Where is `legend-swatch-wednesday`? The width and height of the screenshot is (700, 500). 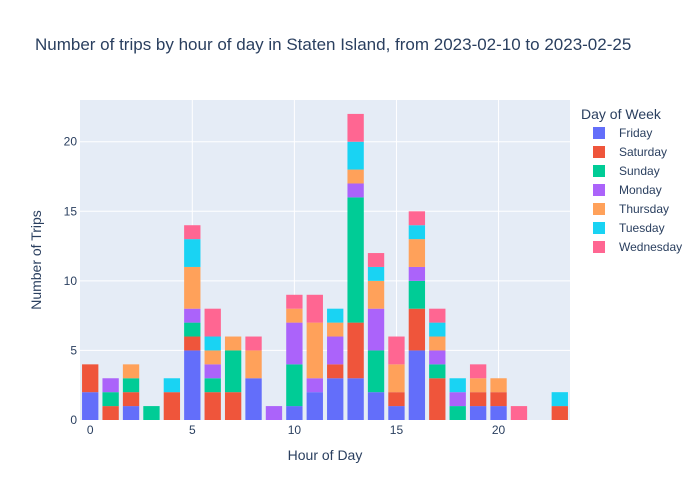
legend-swatch-wednesday is located at coordinates (599, 247).